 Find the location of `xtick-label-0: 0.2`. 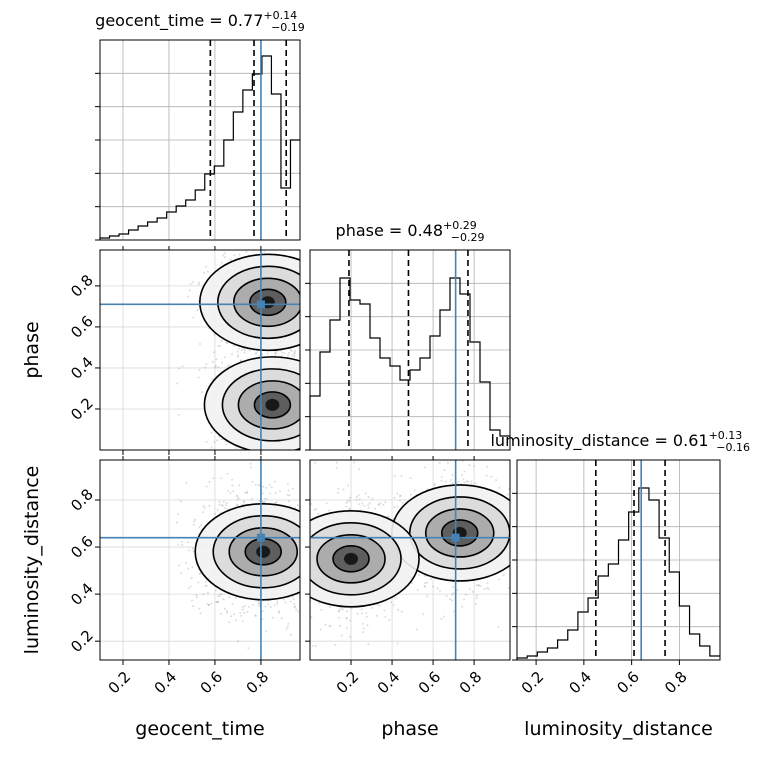

xtick-label-0: 0.2 is located at coordinates (348, 683).